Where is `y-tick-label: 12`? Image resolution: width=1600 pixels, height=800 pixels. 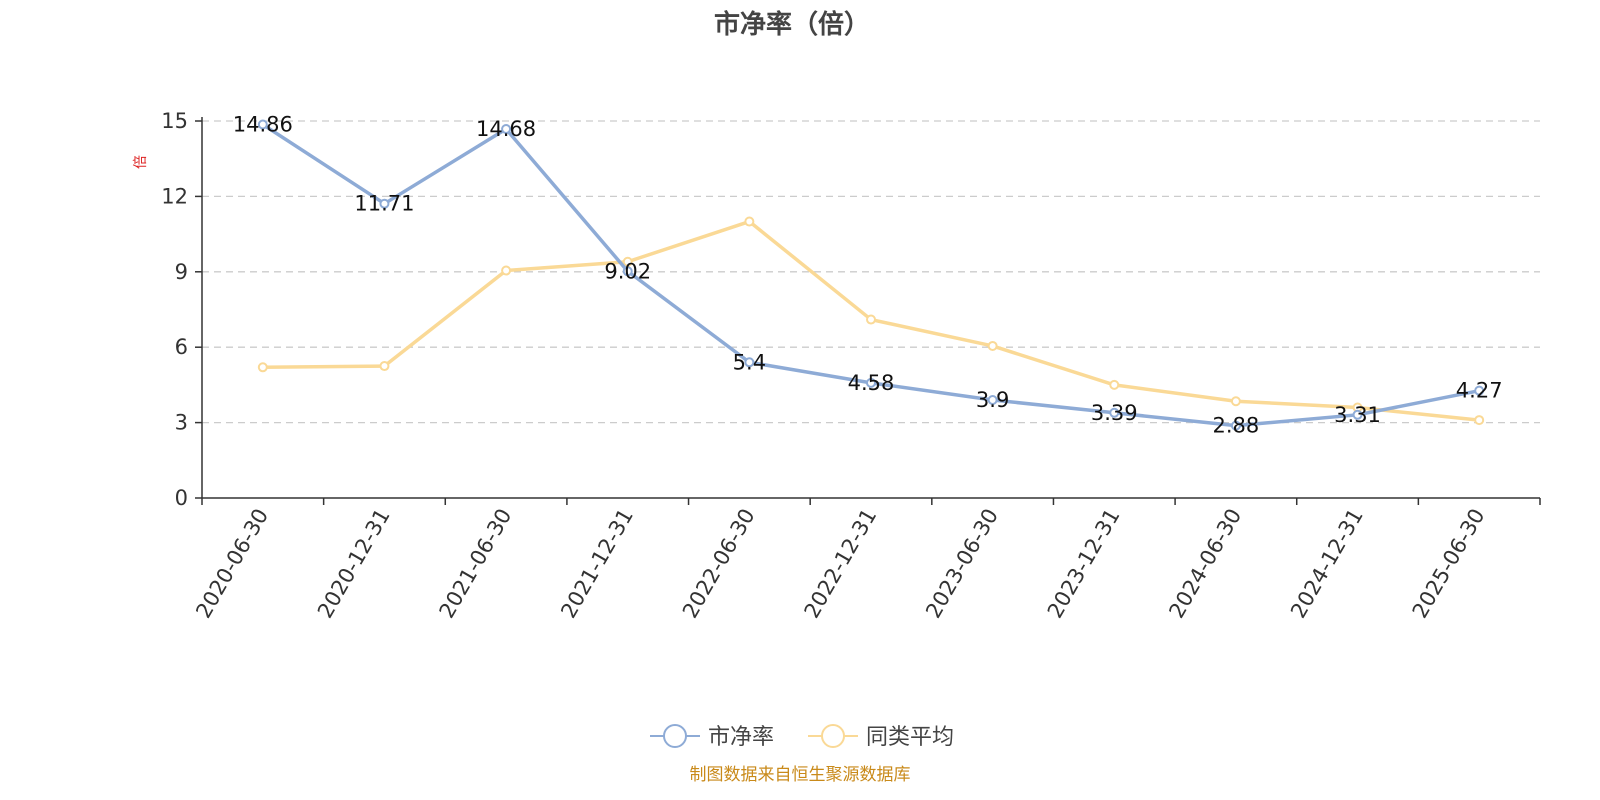
y-tick-label: 12 is located at coordinates (174, 196).